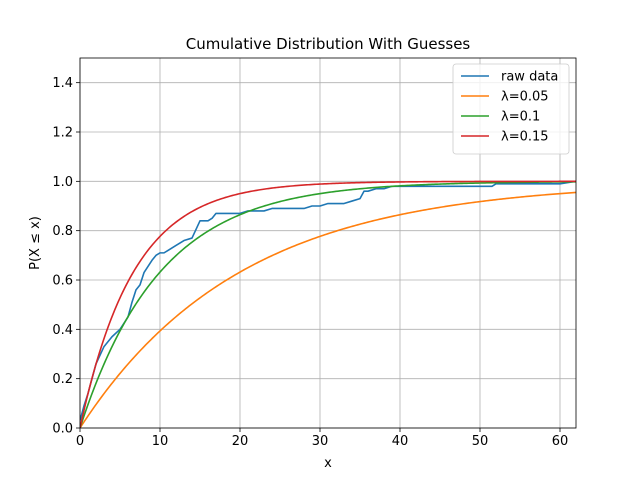 The width and height of the screenshot is (640, 480). Describe the element at coordinates (62, 133) in the screenshot. I see `y-tick-label: 1.2` at that location.